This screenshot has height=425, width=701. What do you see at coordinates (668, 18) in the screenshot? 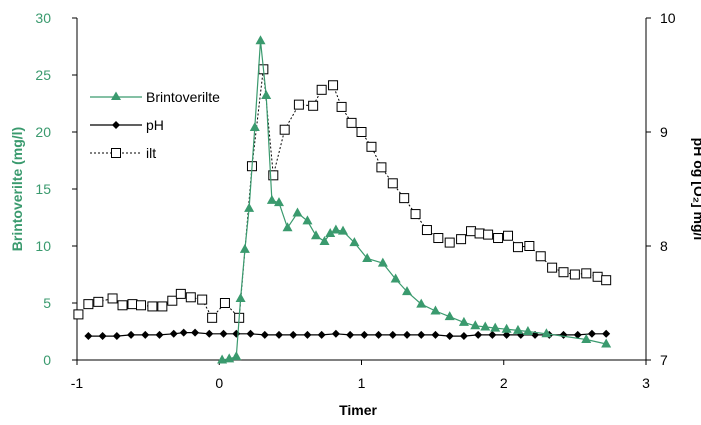
I see `y-right-tick-label: 10` at bounding box center [668, 18].